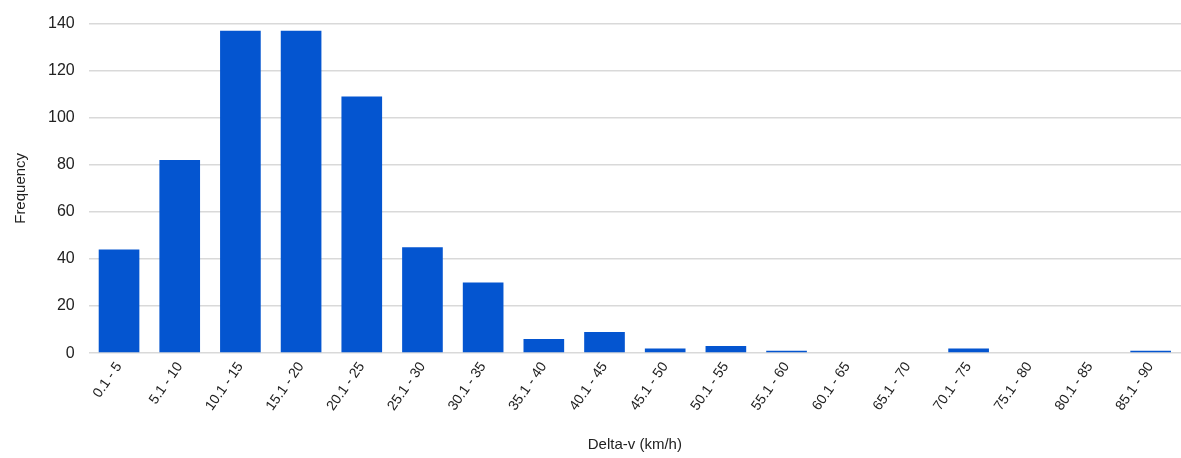 The height and width of the screenshot is (458, 1181). What do you see at coordinates (65, 258) in the screenshot?
I see `y-tick-label: 40` at bounding box center [65, 258].